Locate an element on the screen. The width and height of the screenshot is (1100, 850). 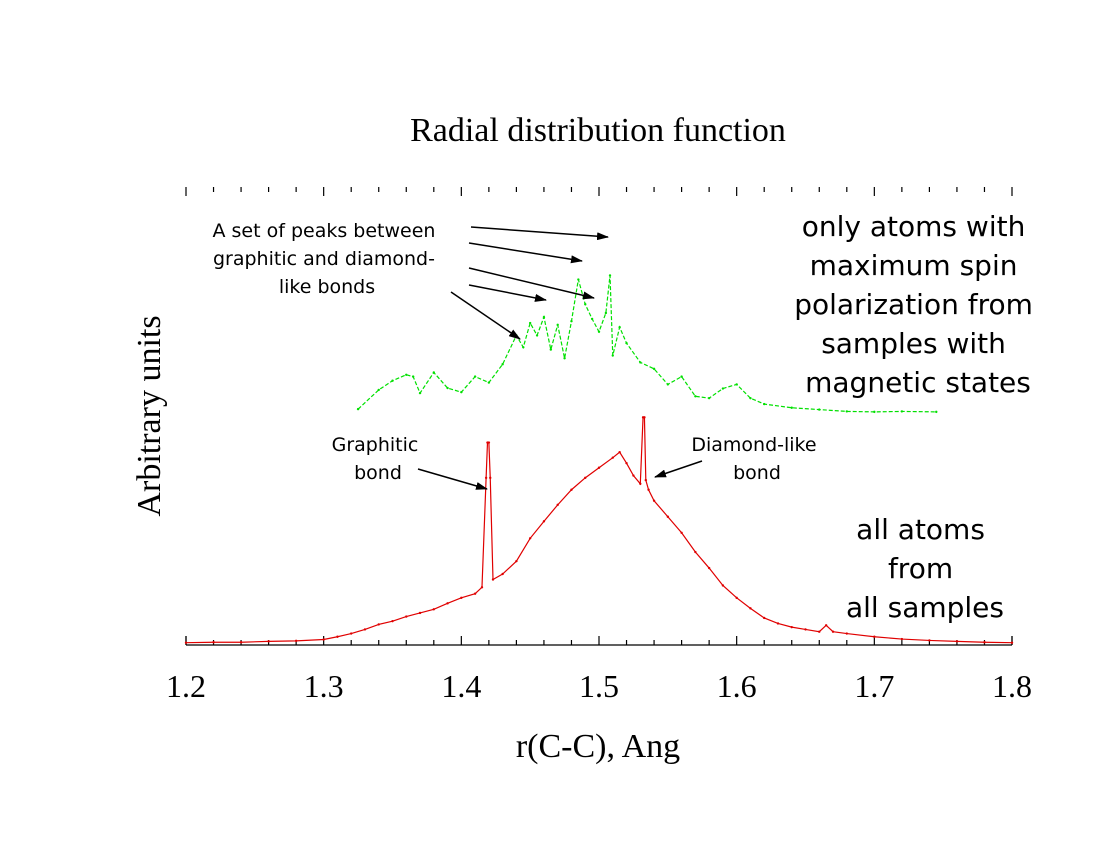
annotation-diamond: Diamond-like bond is located at coordinates (756, 459).